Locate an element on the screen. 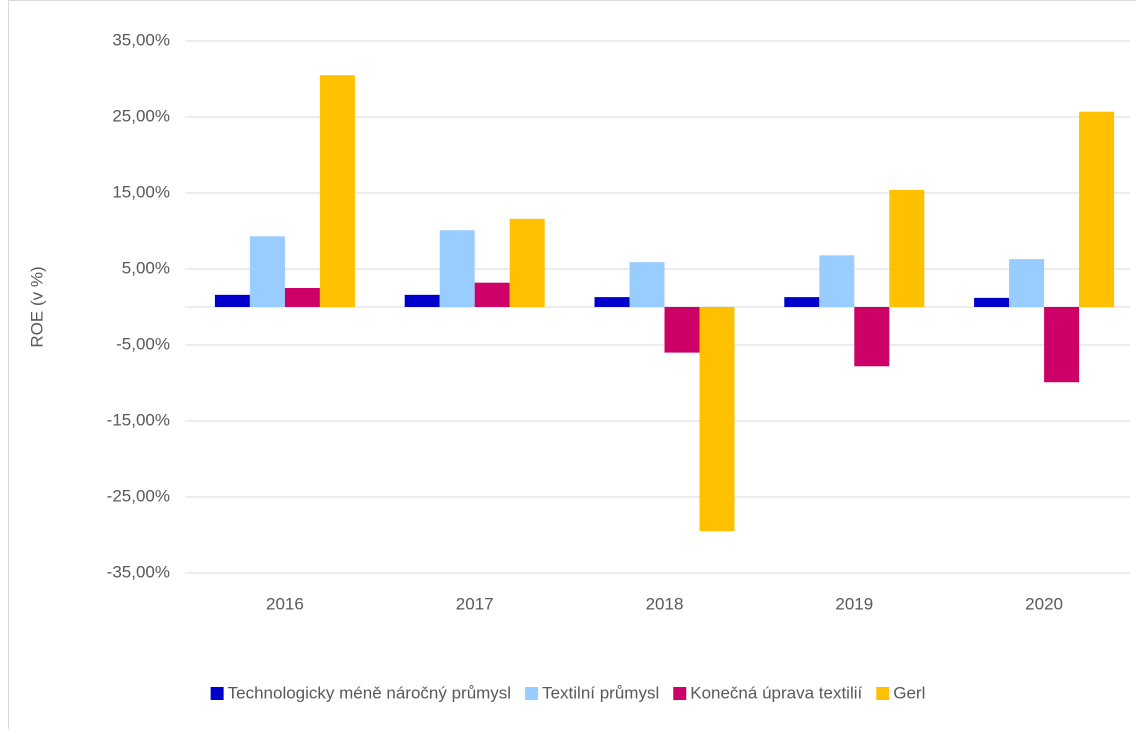 The image size is (1136, 729). y-tick-label: 15,00% is located at coordinates (141, 191).